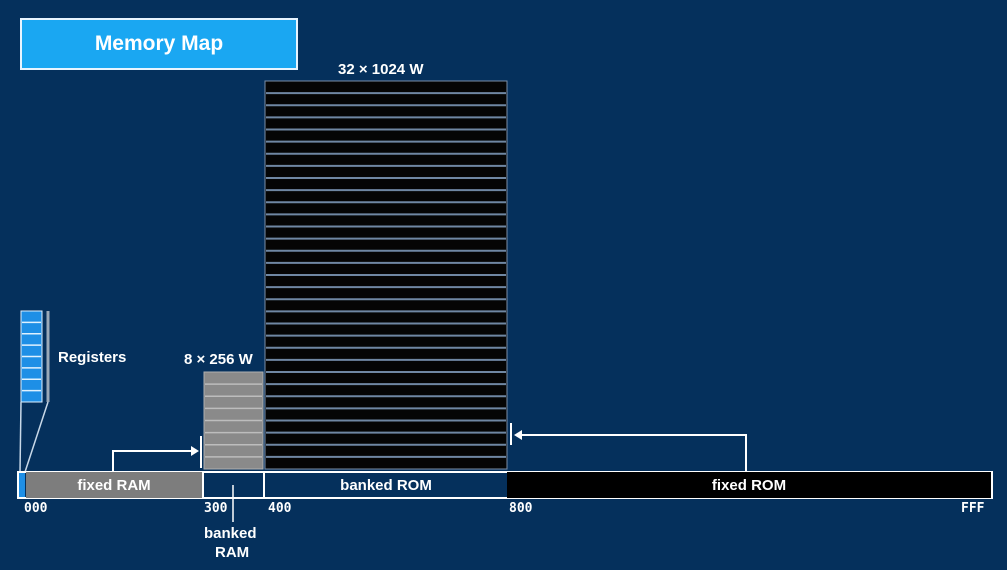 This screenshot has height=570, width=1007. Describe the element at coordinates (218, 359) in the screenshot. I see `ram-bank-size-label: 8 × 256 W` at that location.